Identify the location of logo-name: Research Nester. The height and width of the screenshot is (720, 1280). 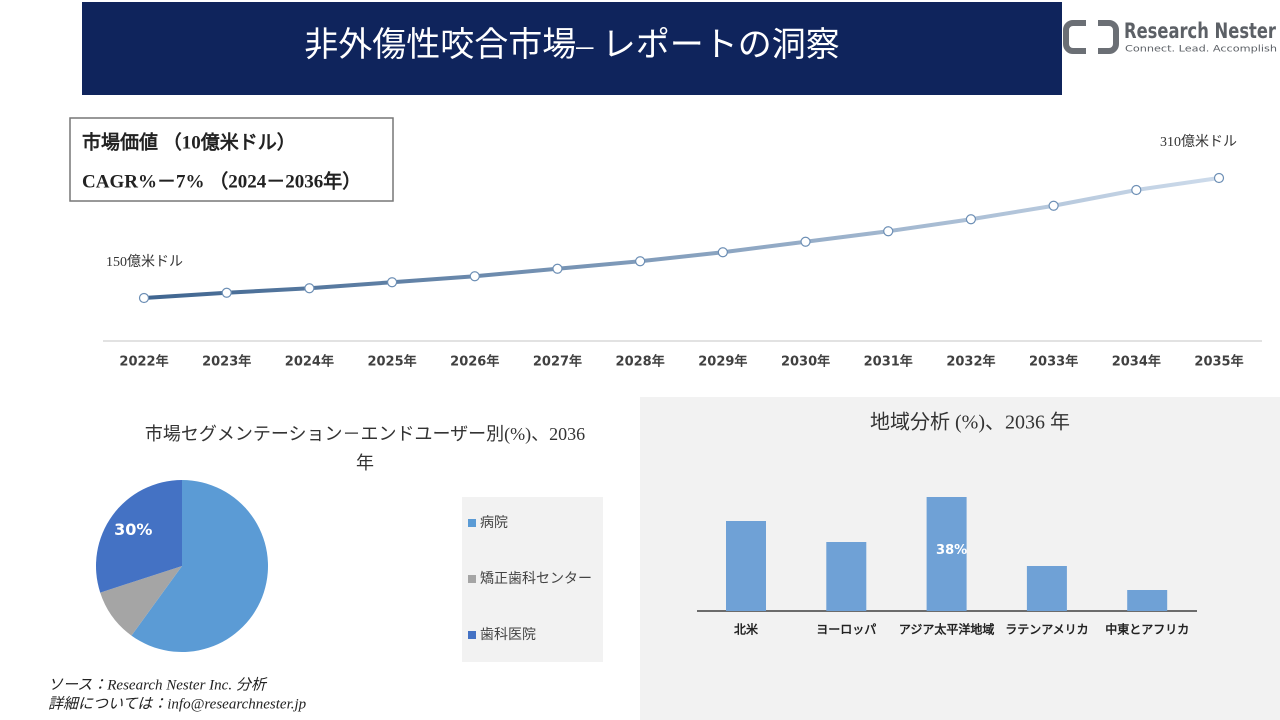
(1200, 31).